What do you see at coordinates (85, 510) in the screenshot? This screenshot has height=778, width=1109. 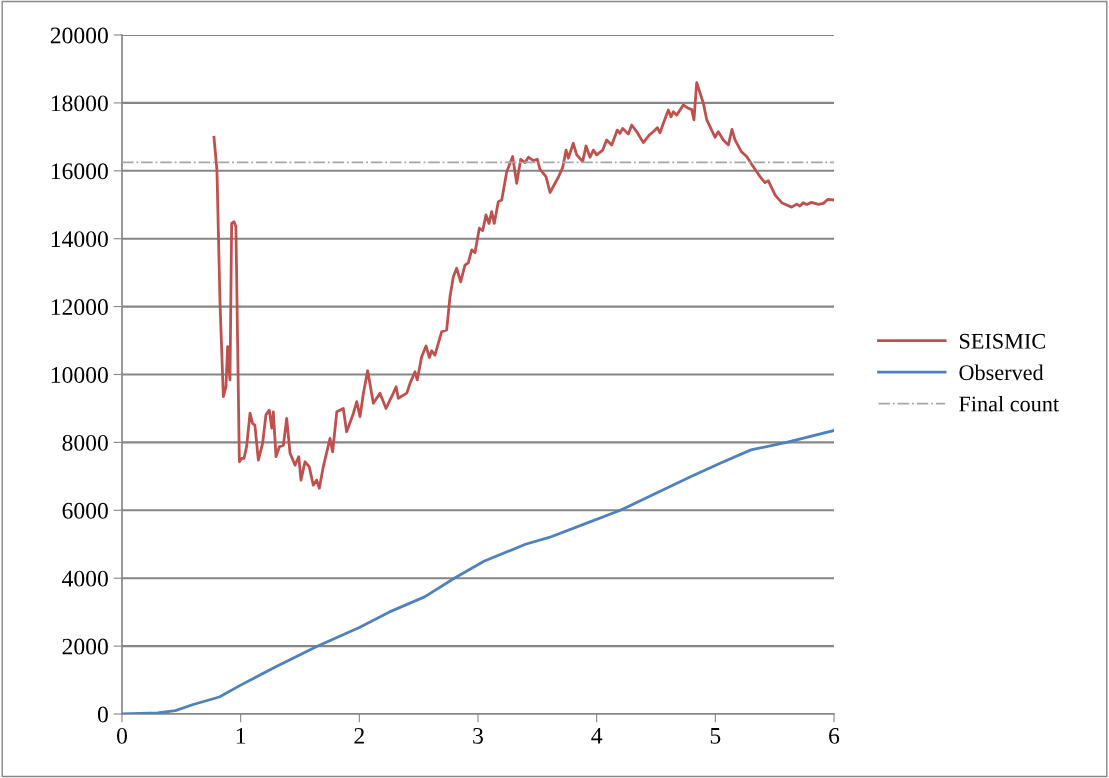 I see `y-tick-label: 6000` at bounding box center [85, 510].